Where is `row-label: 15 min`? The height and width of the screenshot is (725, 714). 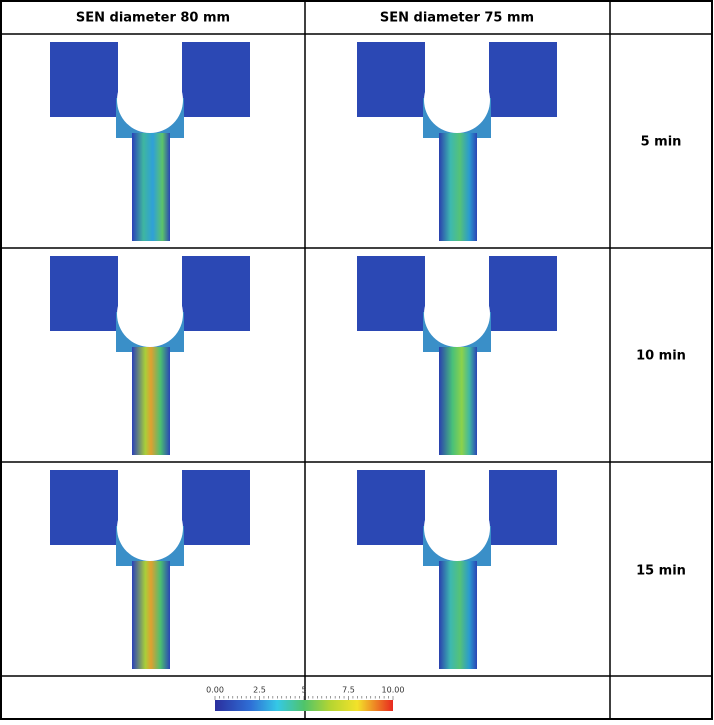
row-label: 15 min is located at coordinates (661, 571).